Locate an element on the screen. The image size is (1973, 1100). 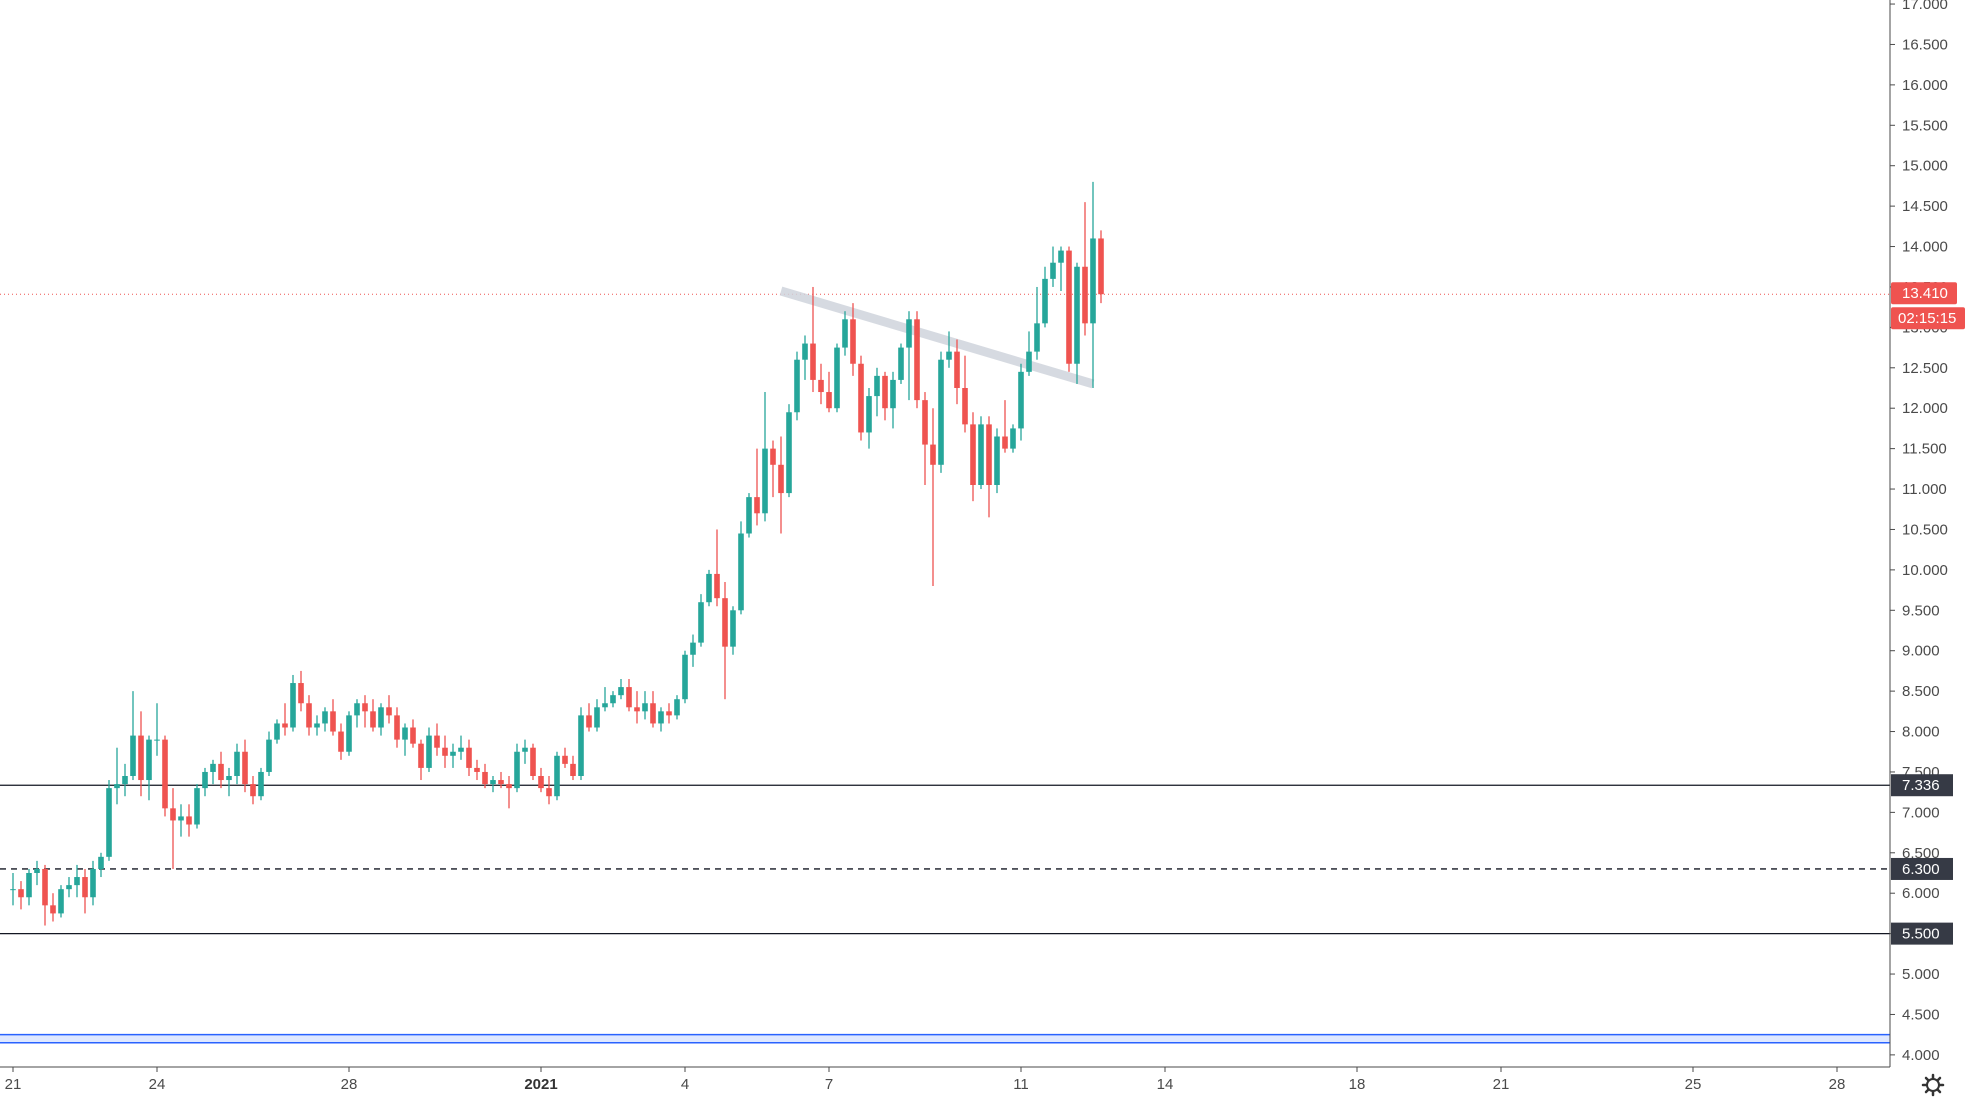
y-tick-label: 10.000 is located at coordinates (1925, 570).